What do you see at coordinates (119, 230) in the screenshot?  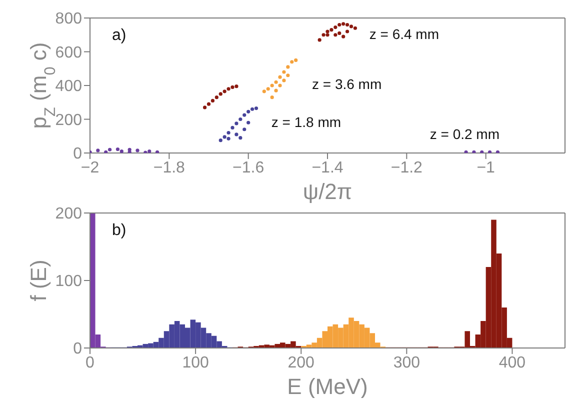 I see `text: b)` at bounding box center [119, 230].